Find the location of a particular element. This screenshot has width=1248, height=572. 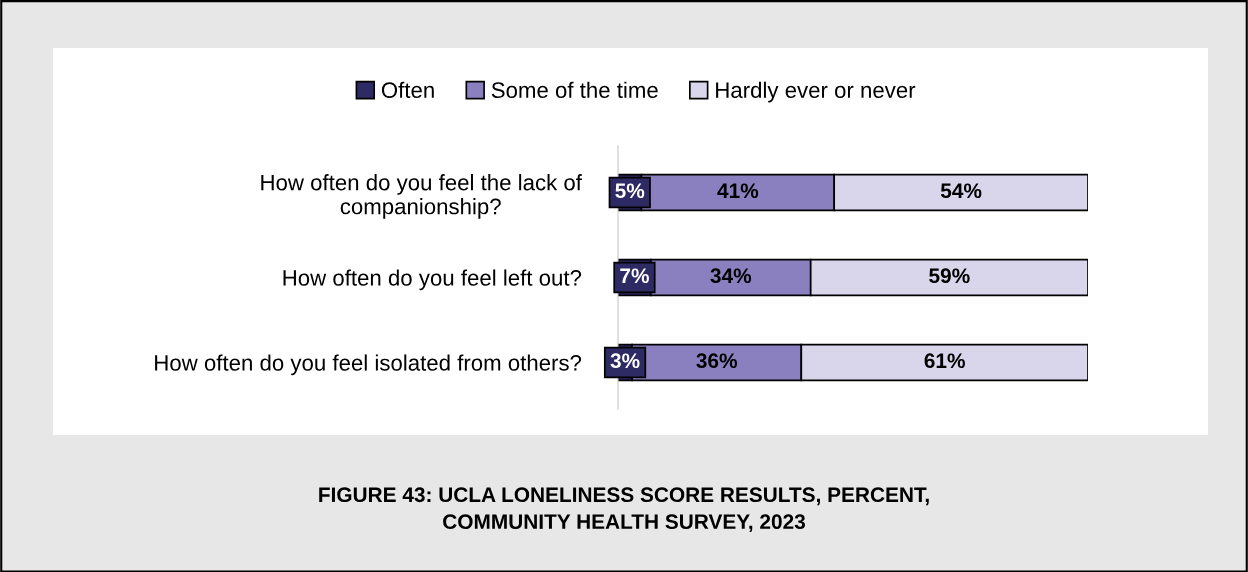

legend-label: Often is located at coordinates (407, 90).